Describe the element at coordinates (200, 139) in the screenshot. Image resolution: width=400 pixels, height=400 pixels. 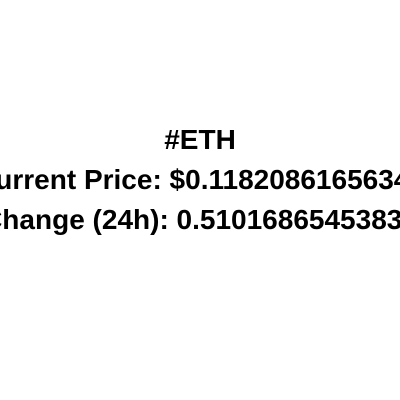
I see `ticker-symbol: #ETH` at that location.